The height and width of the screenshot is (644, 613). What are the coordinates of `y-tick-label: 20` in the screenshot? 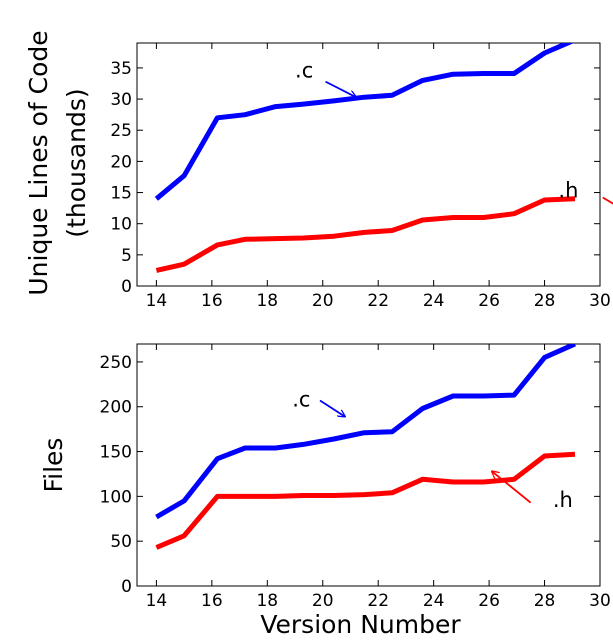 It's located at (121, 162).